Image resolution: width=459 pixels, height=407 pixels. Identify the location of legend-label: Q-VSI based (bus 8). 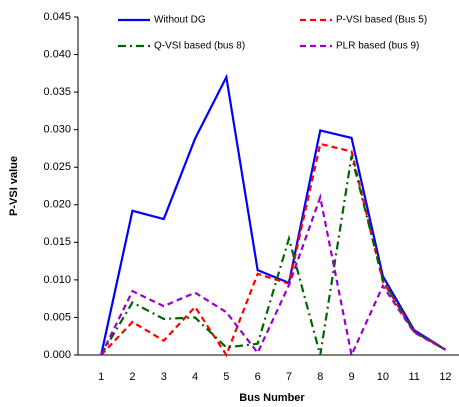
(199, 46).